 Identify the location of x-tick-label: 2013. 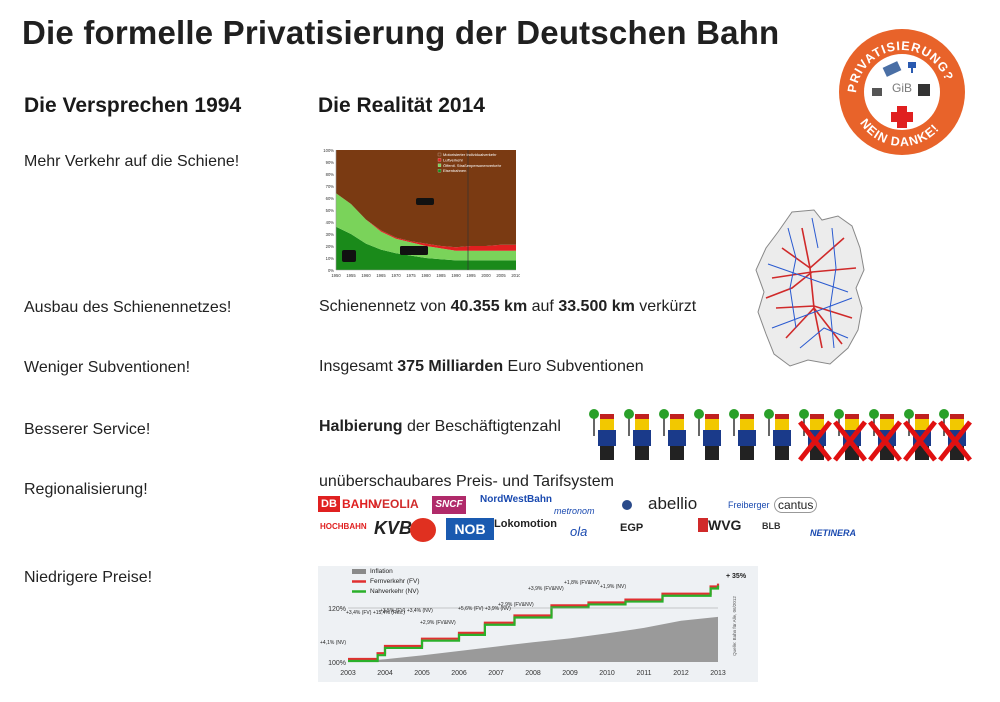
(718, 673).